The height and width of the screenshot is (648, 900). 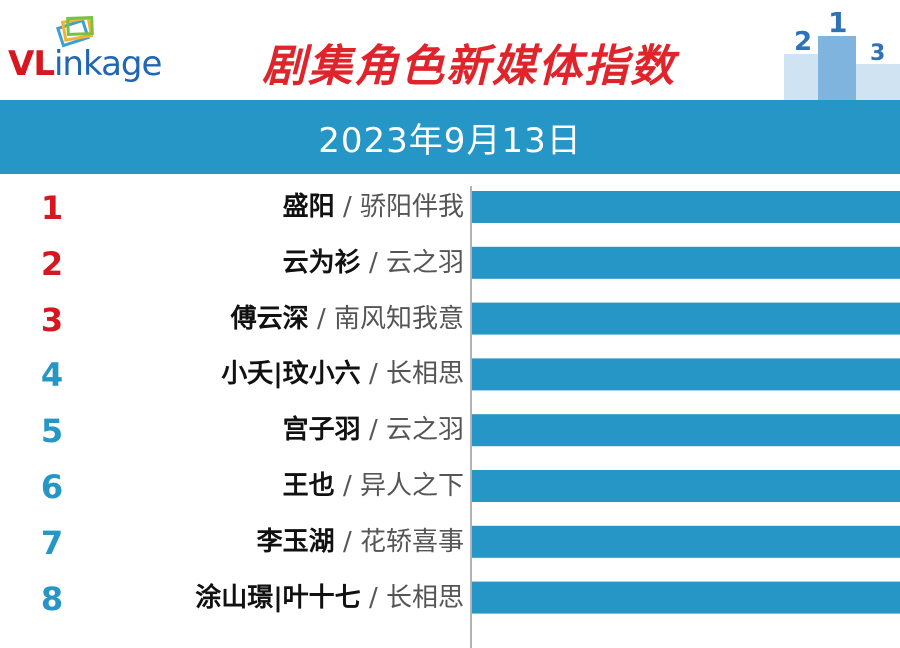 What do you see at coordinates (31, 64) in the screenshot?
I see `logo-text-vl: VL` at bounding box center [31, 64].